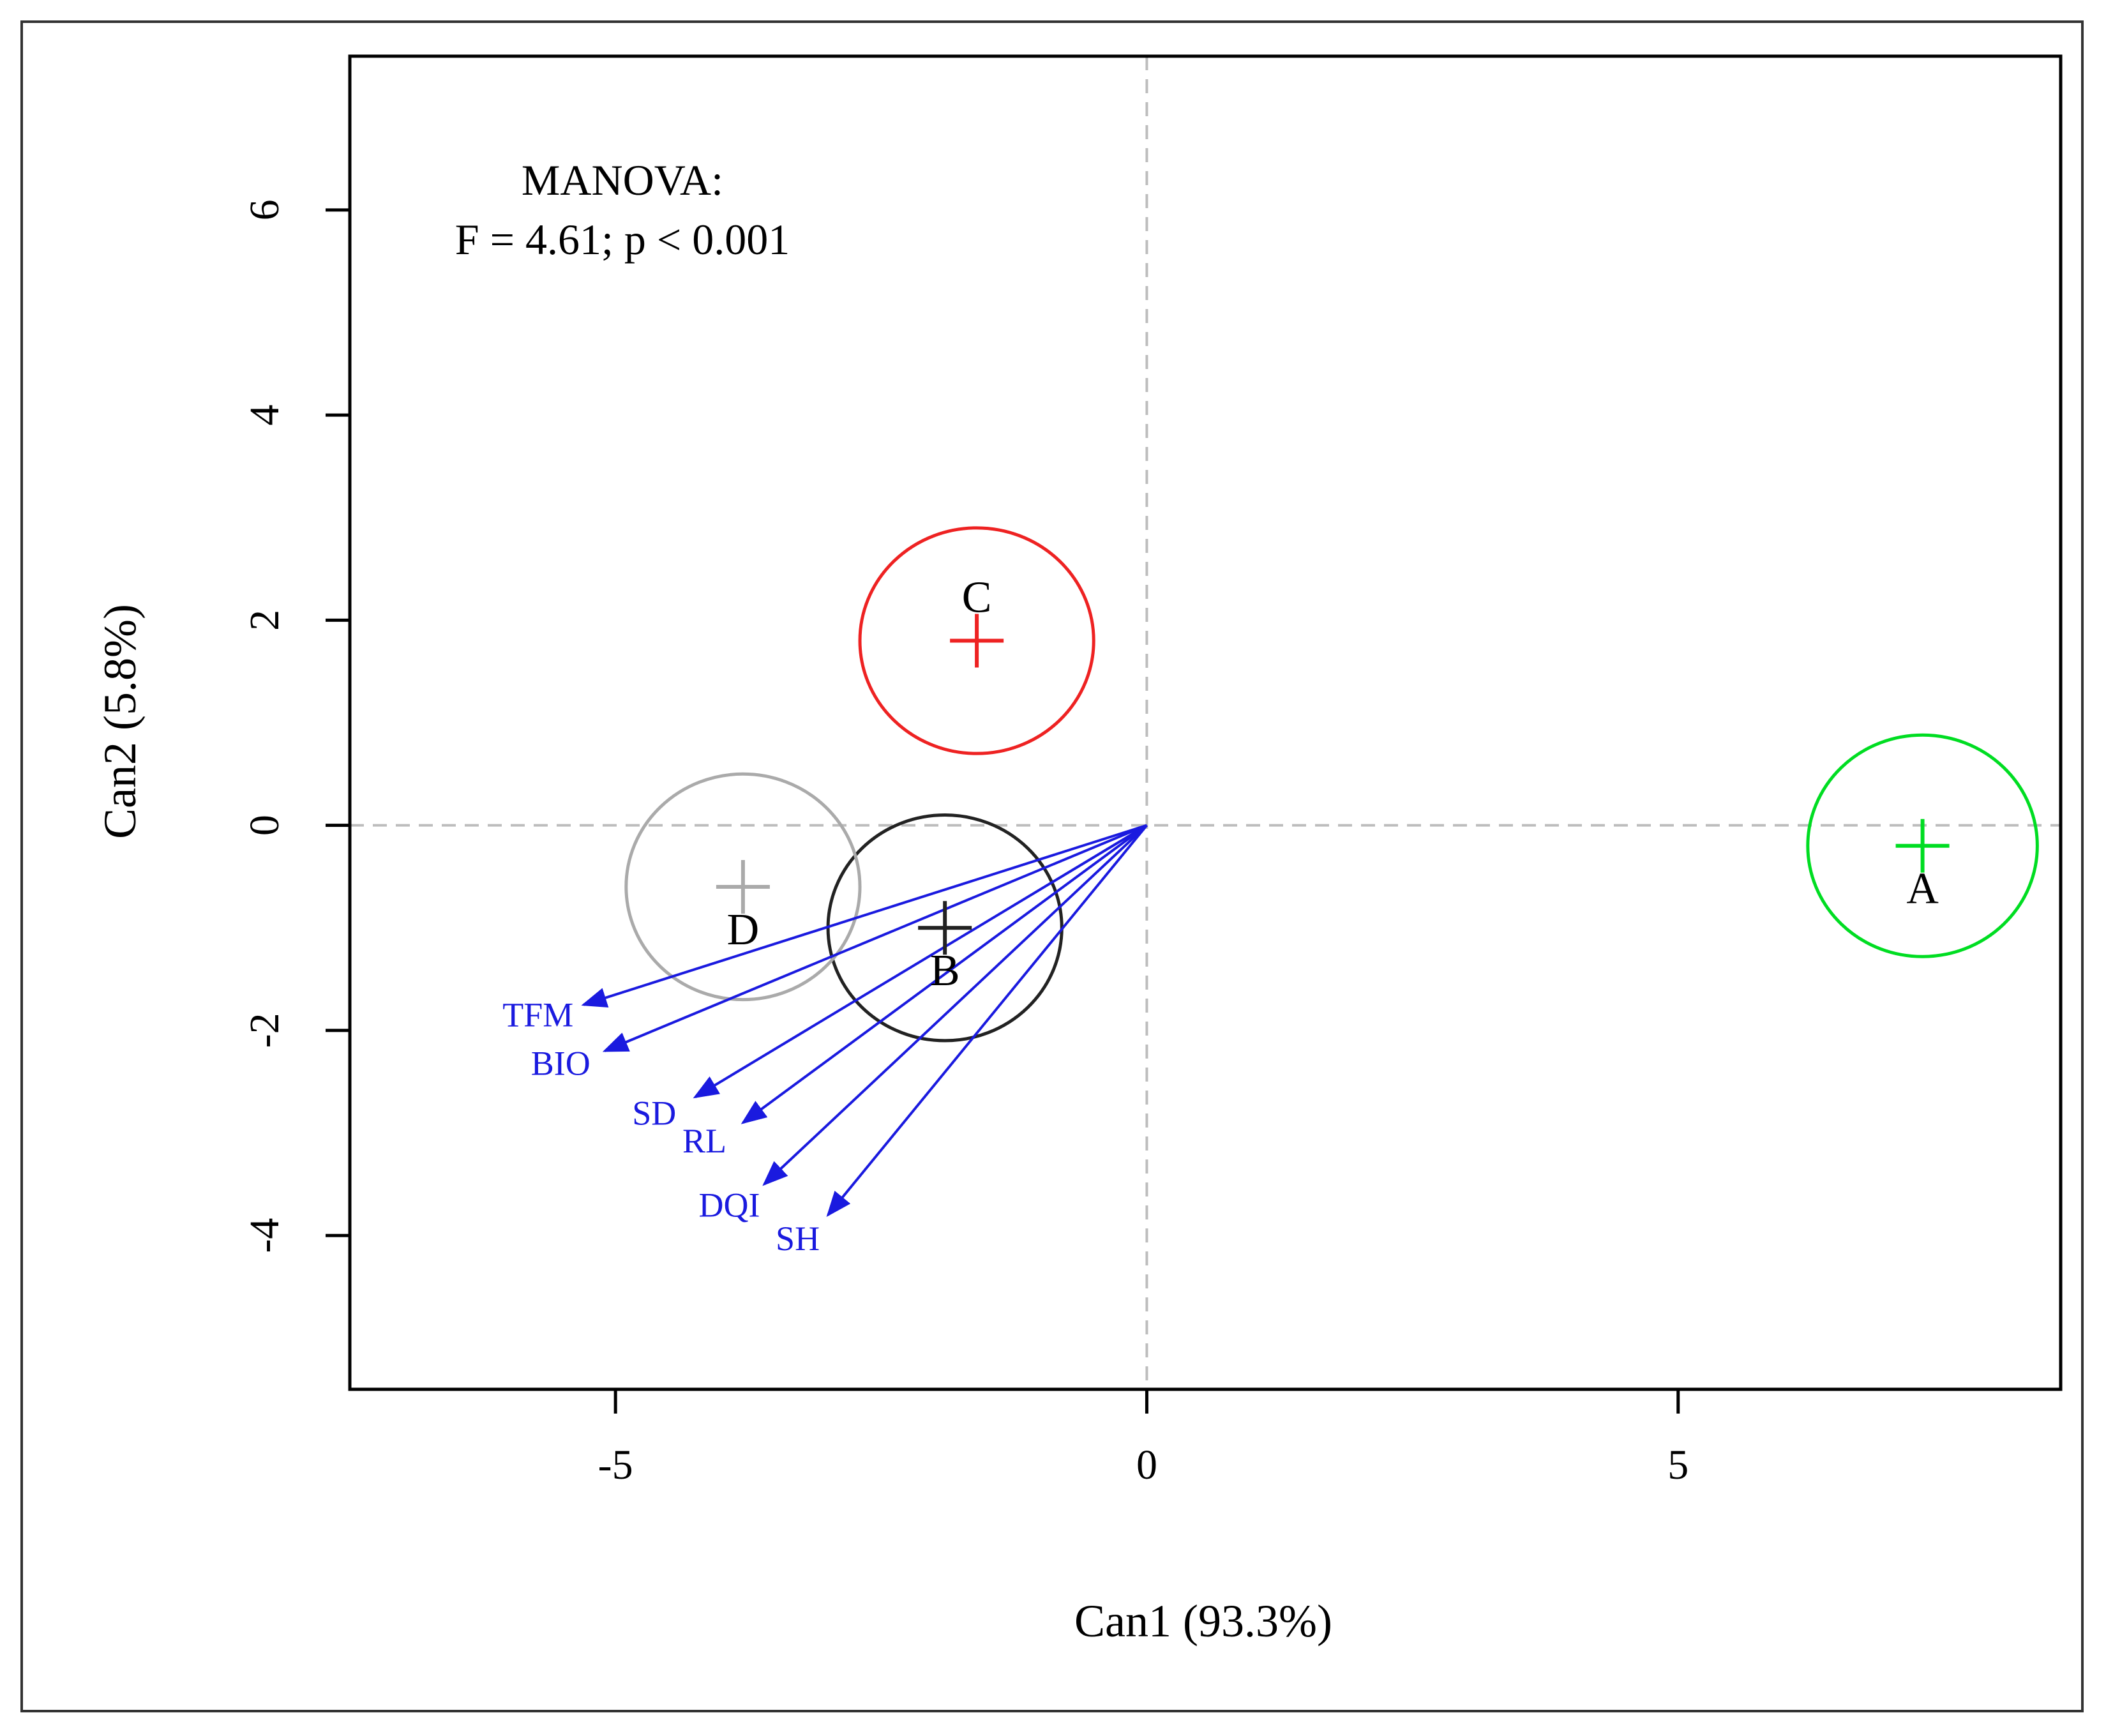 This screenshot has height=1736, width=2106. I want to click on x-tick-label: 0, so click(1146, 1465).